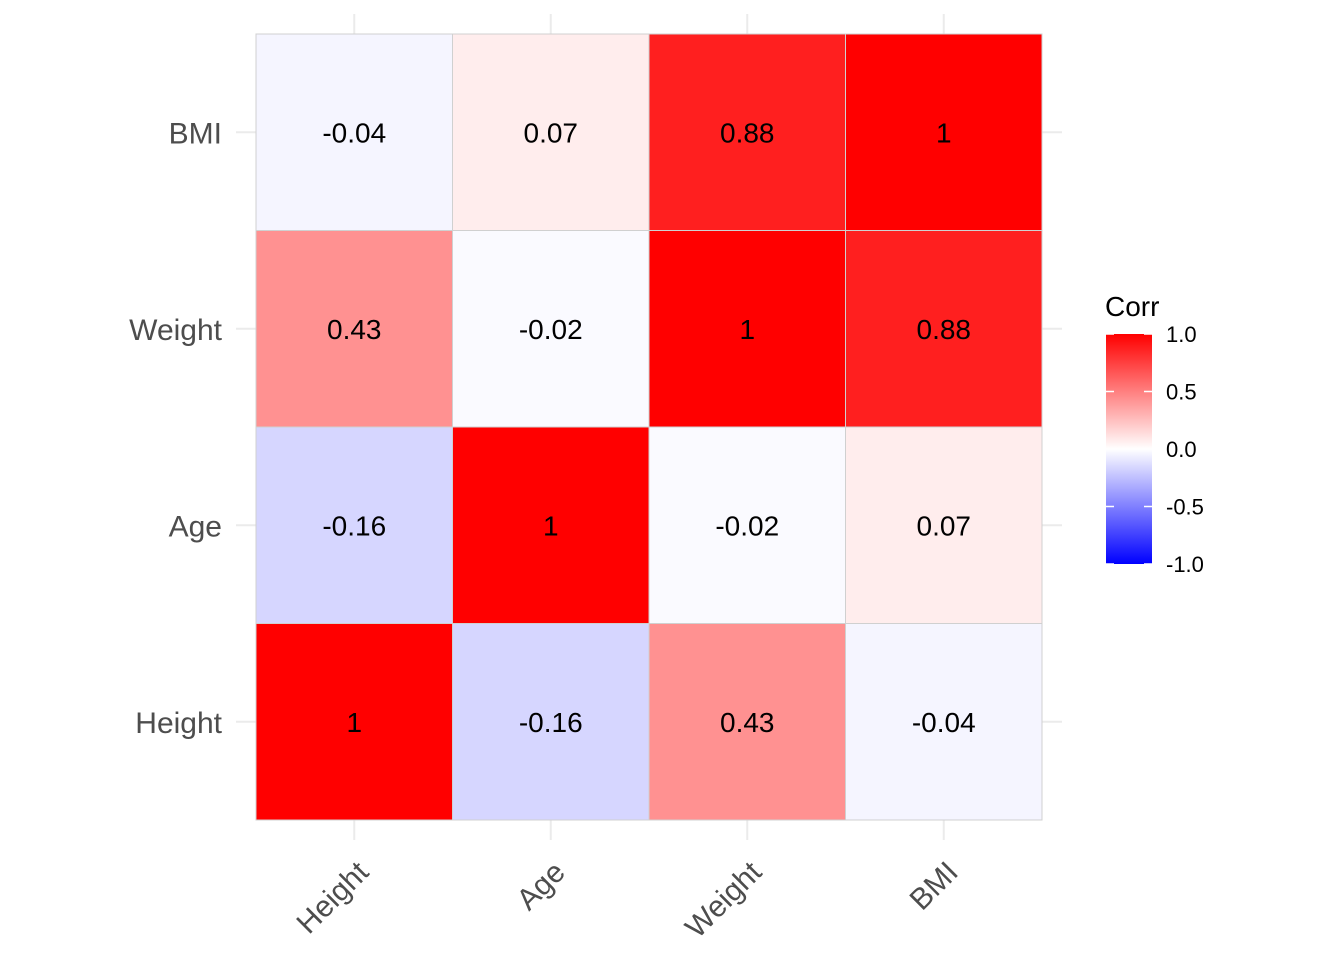  I want to click on legend: Corr 1.0 0.5 0.0 -0.5 -1.0, so click(1154, 434).